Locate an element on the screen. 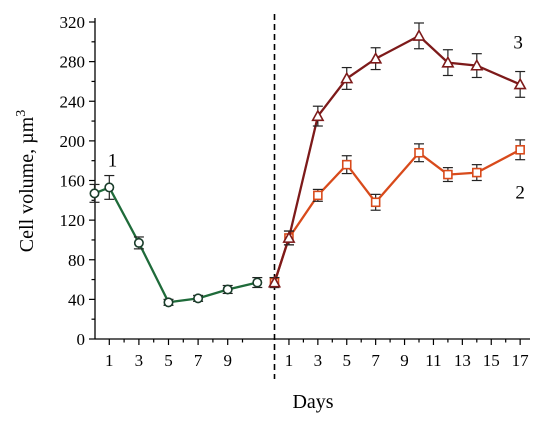 The height and width of the screenshot is (423, 550). y-tick-label: 40 is located at coordinates (76, 299).